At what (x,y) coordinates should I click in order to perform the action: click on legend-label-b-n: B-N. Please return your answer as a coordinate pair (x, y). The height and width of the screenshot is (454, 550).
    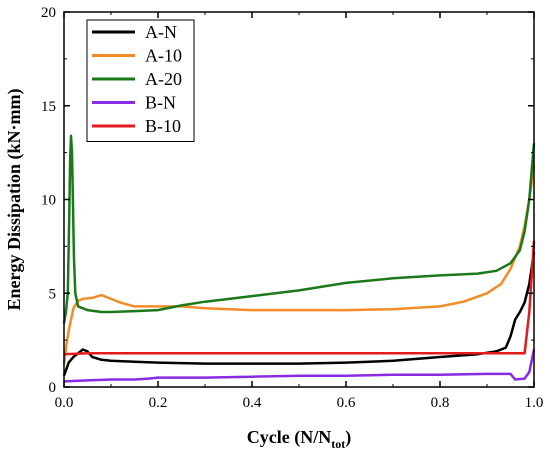
    Looking at the image, I should click on (160, 103).